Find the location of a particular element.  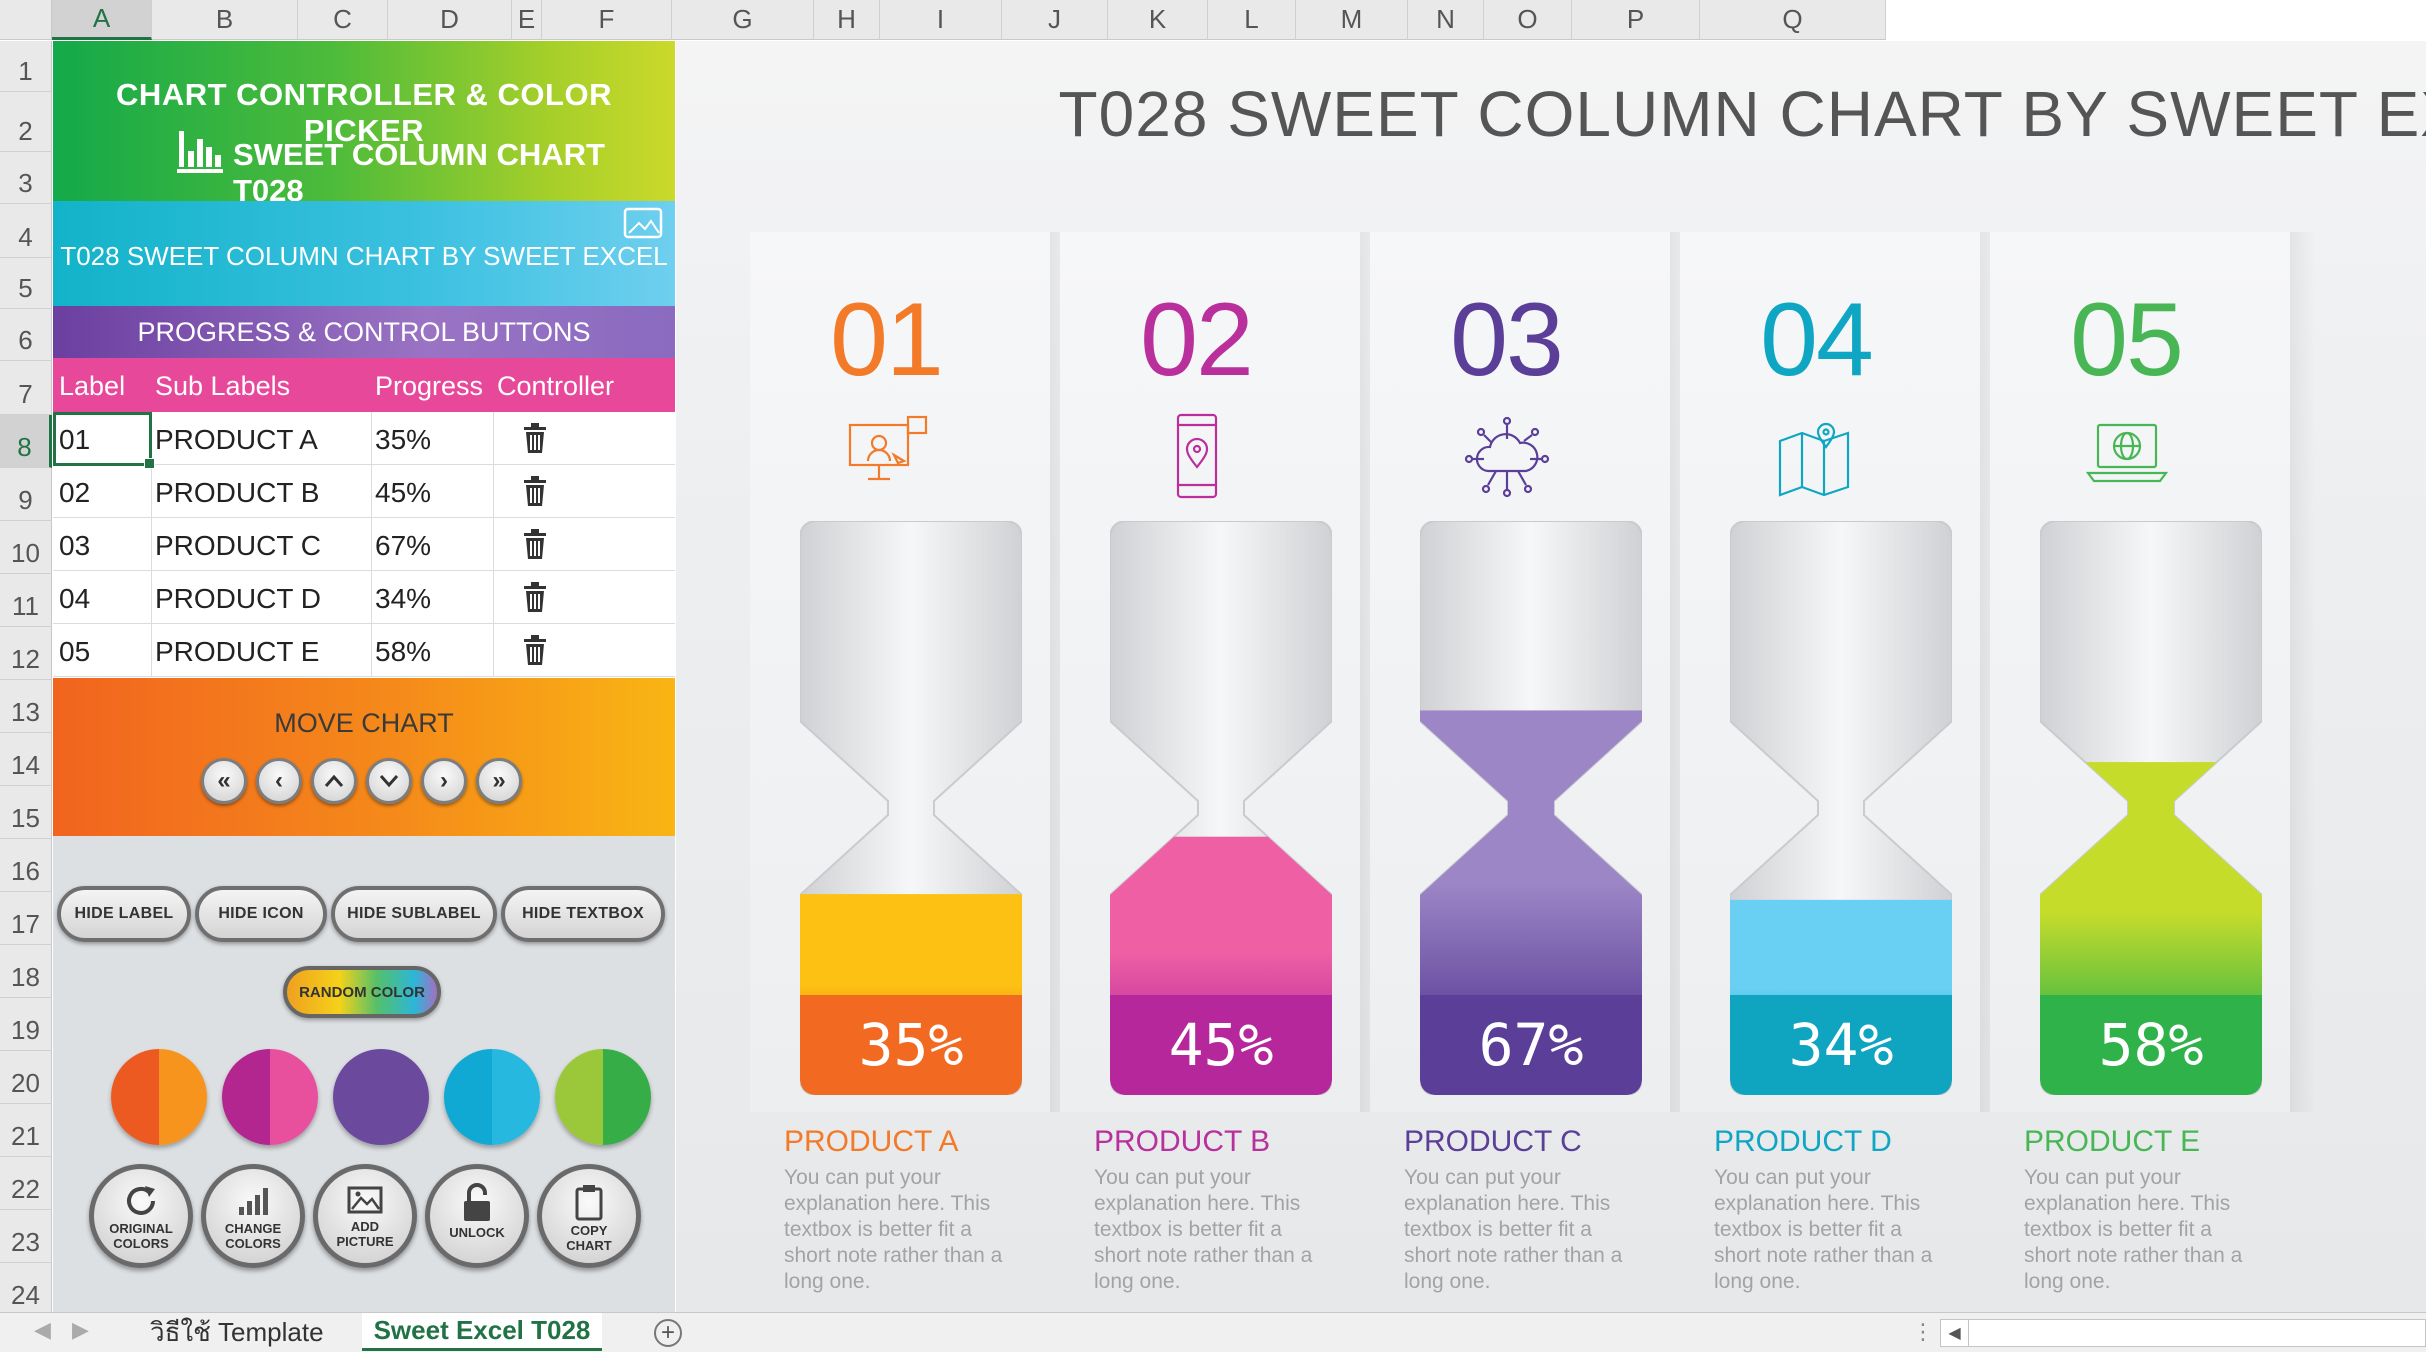

active-cell is located at coordinates (104, 440).